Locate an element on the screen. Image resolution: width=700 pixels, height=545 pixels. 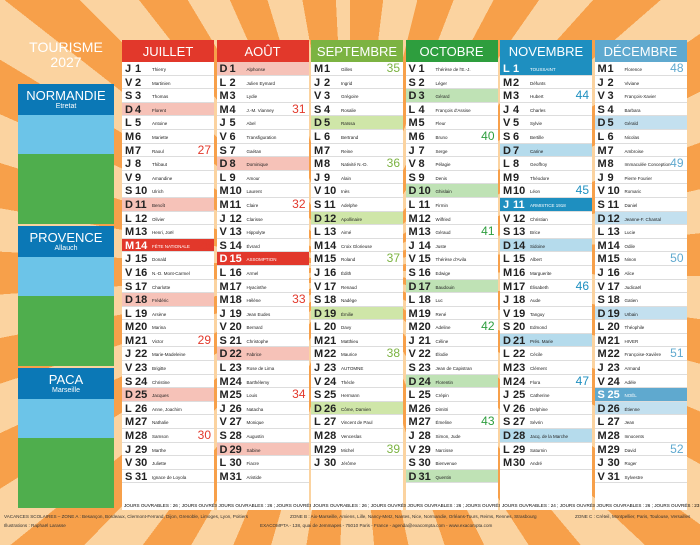
day-row: M 21 Victor 29 is located at coordinates (168, 340).